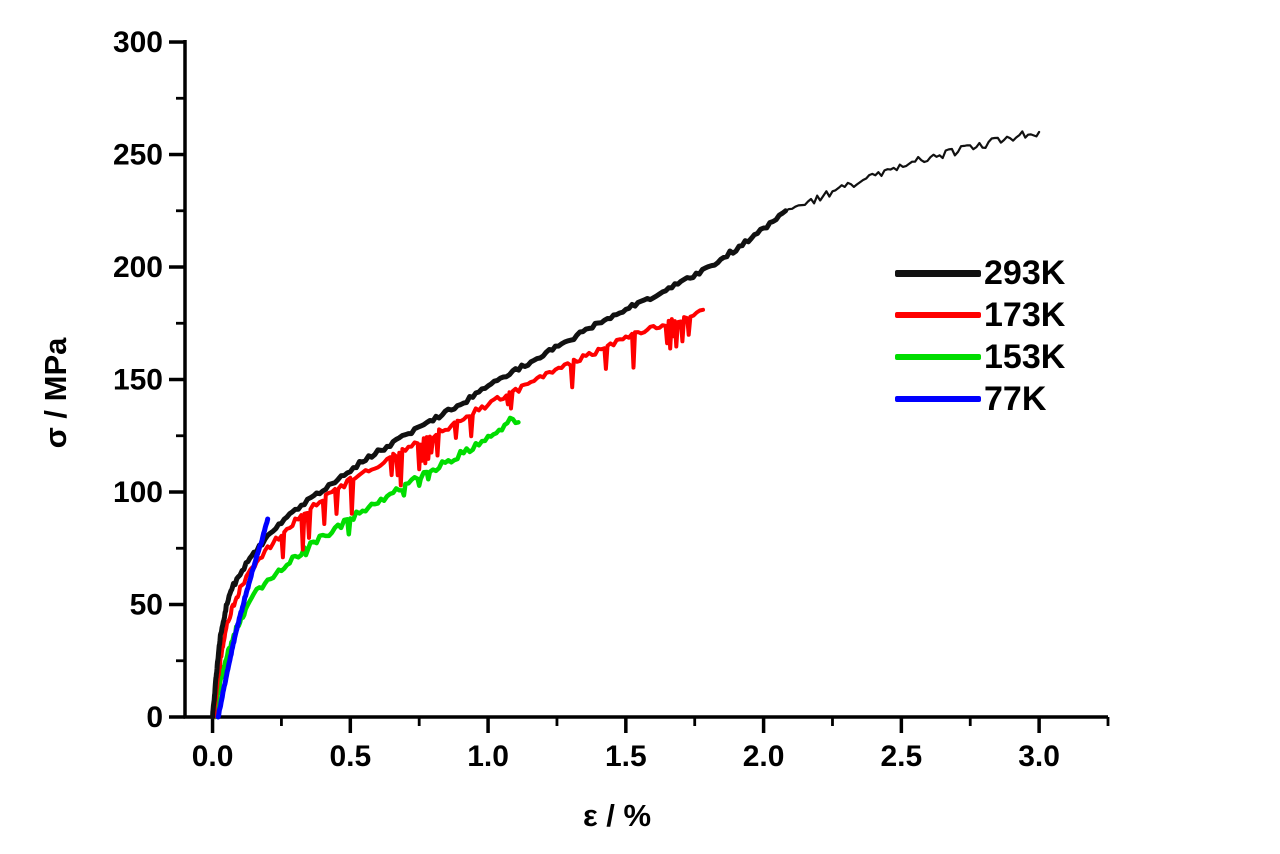  Describe the element at coordinates (912, 171) in the screenshot. I see `series-293K-extension-curve` at that location.